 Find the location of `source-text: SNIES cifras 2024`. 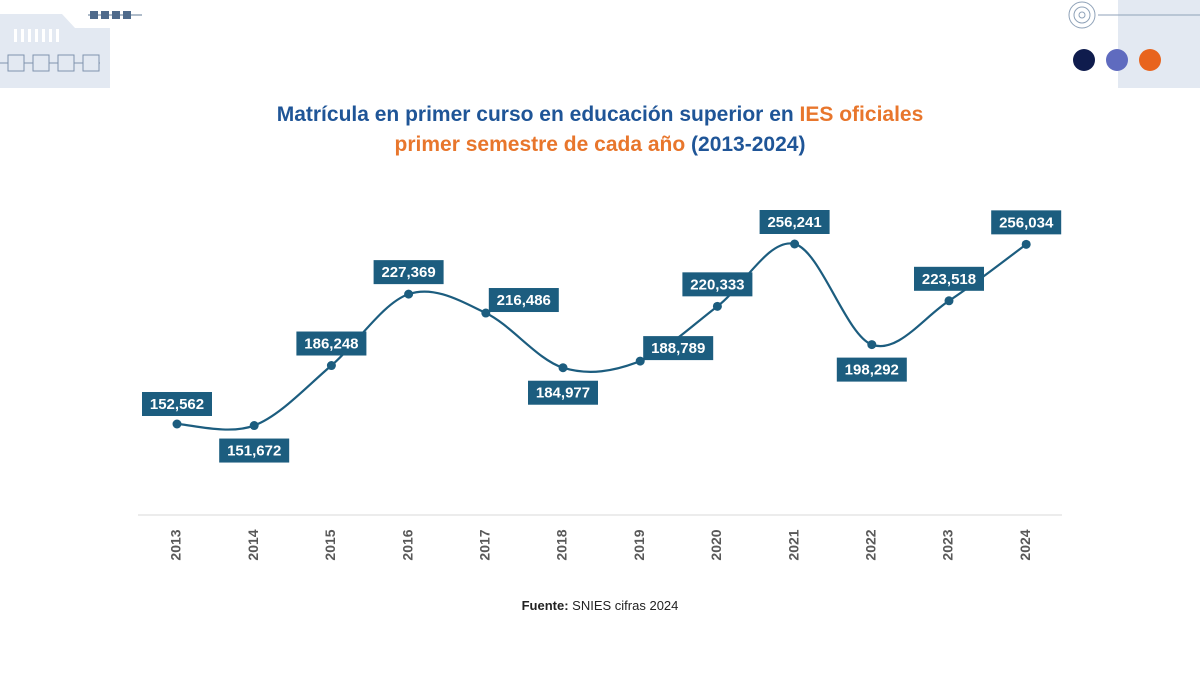

source-text: SNIES cifras 2024 is located at coordinates (623, 605).